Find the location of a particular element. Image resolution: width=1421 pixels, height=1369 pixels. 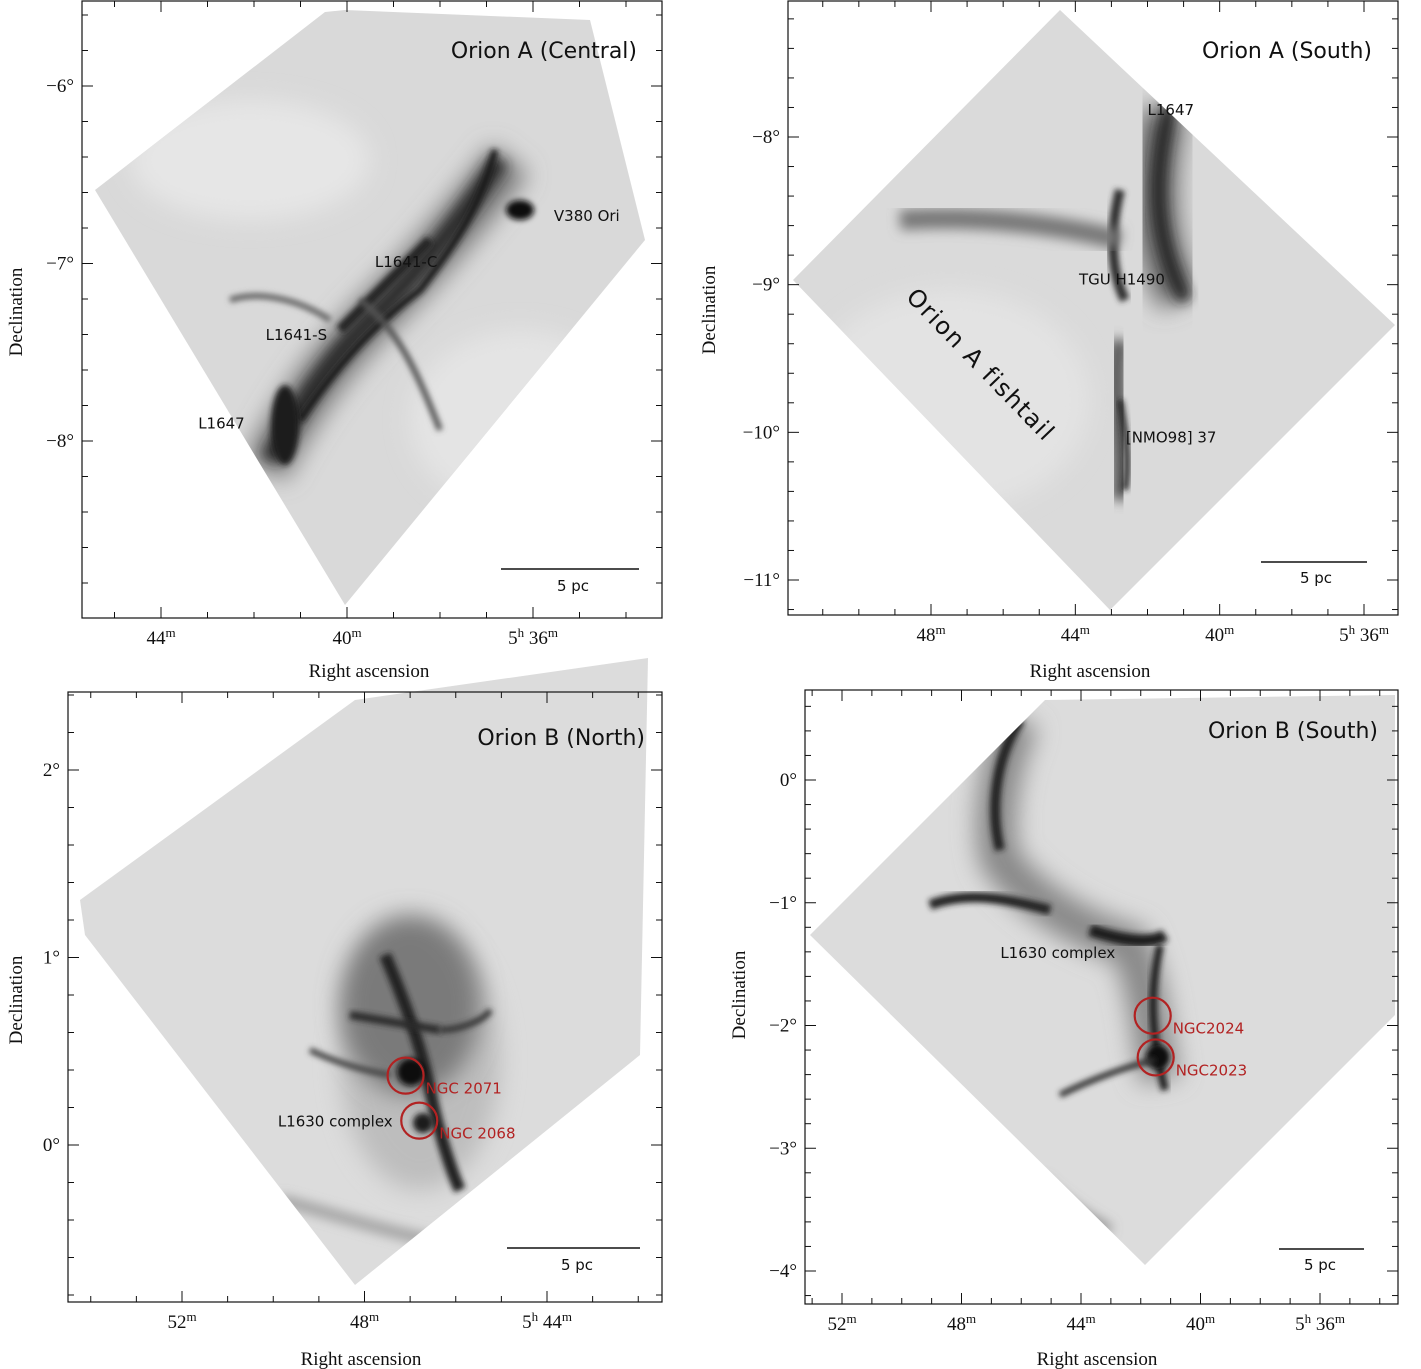

cluster-label: NGC2023 is located at coordinates (1212, 1070).